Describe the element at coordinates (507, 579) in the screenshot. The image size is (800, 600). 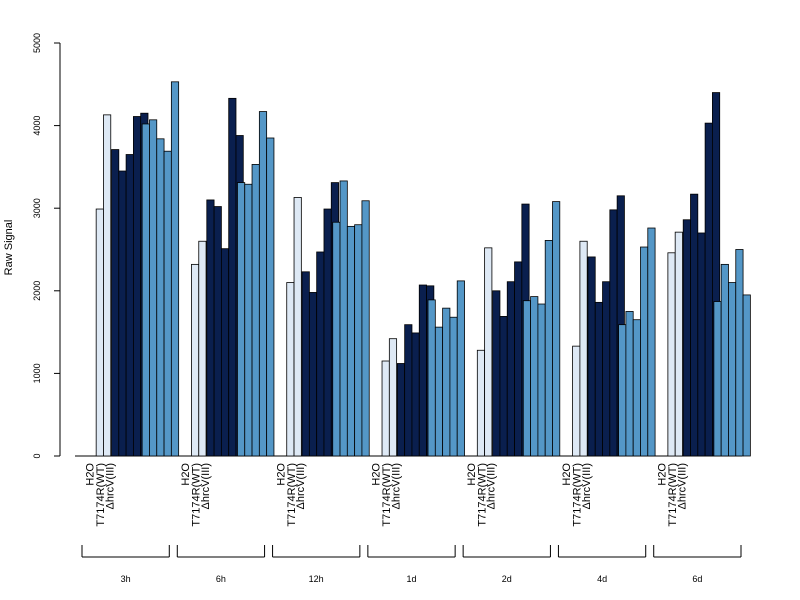
I see `group-label: 2d` at that location.